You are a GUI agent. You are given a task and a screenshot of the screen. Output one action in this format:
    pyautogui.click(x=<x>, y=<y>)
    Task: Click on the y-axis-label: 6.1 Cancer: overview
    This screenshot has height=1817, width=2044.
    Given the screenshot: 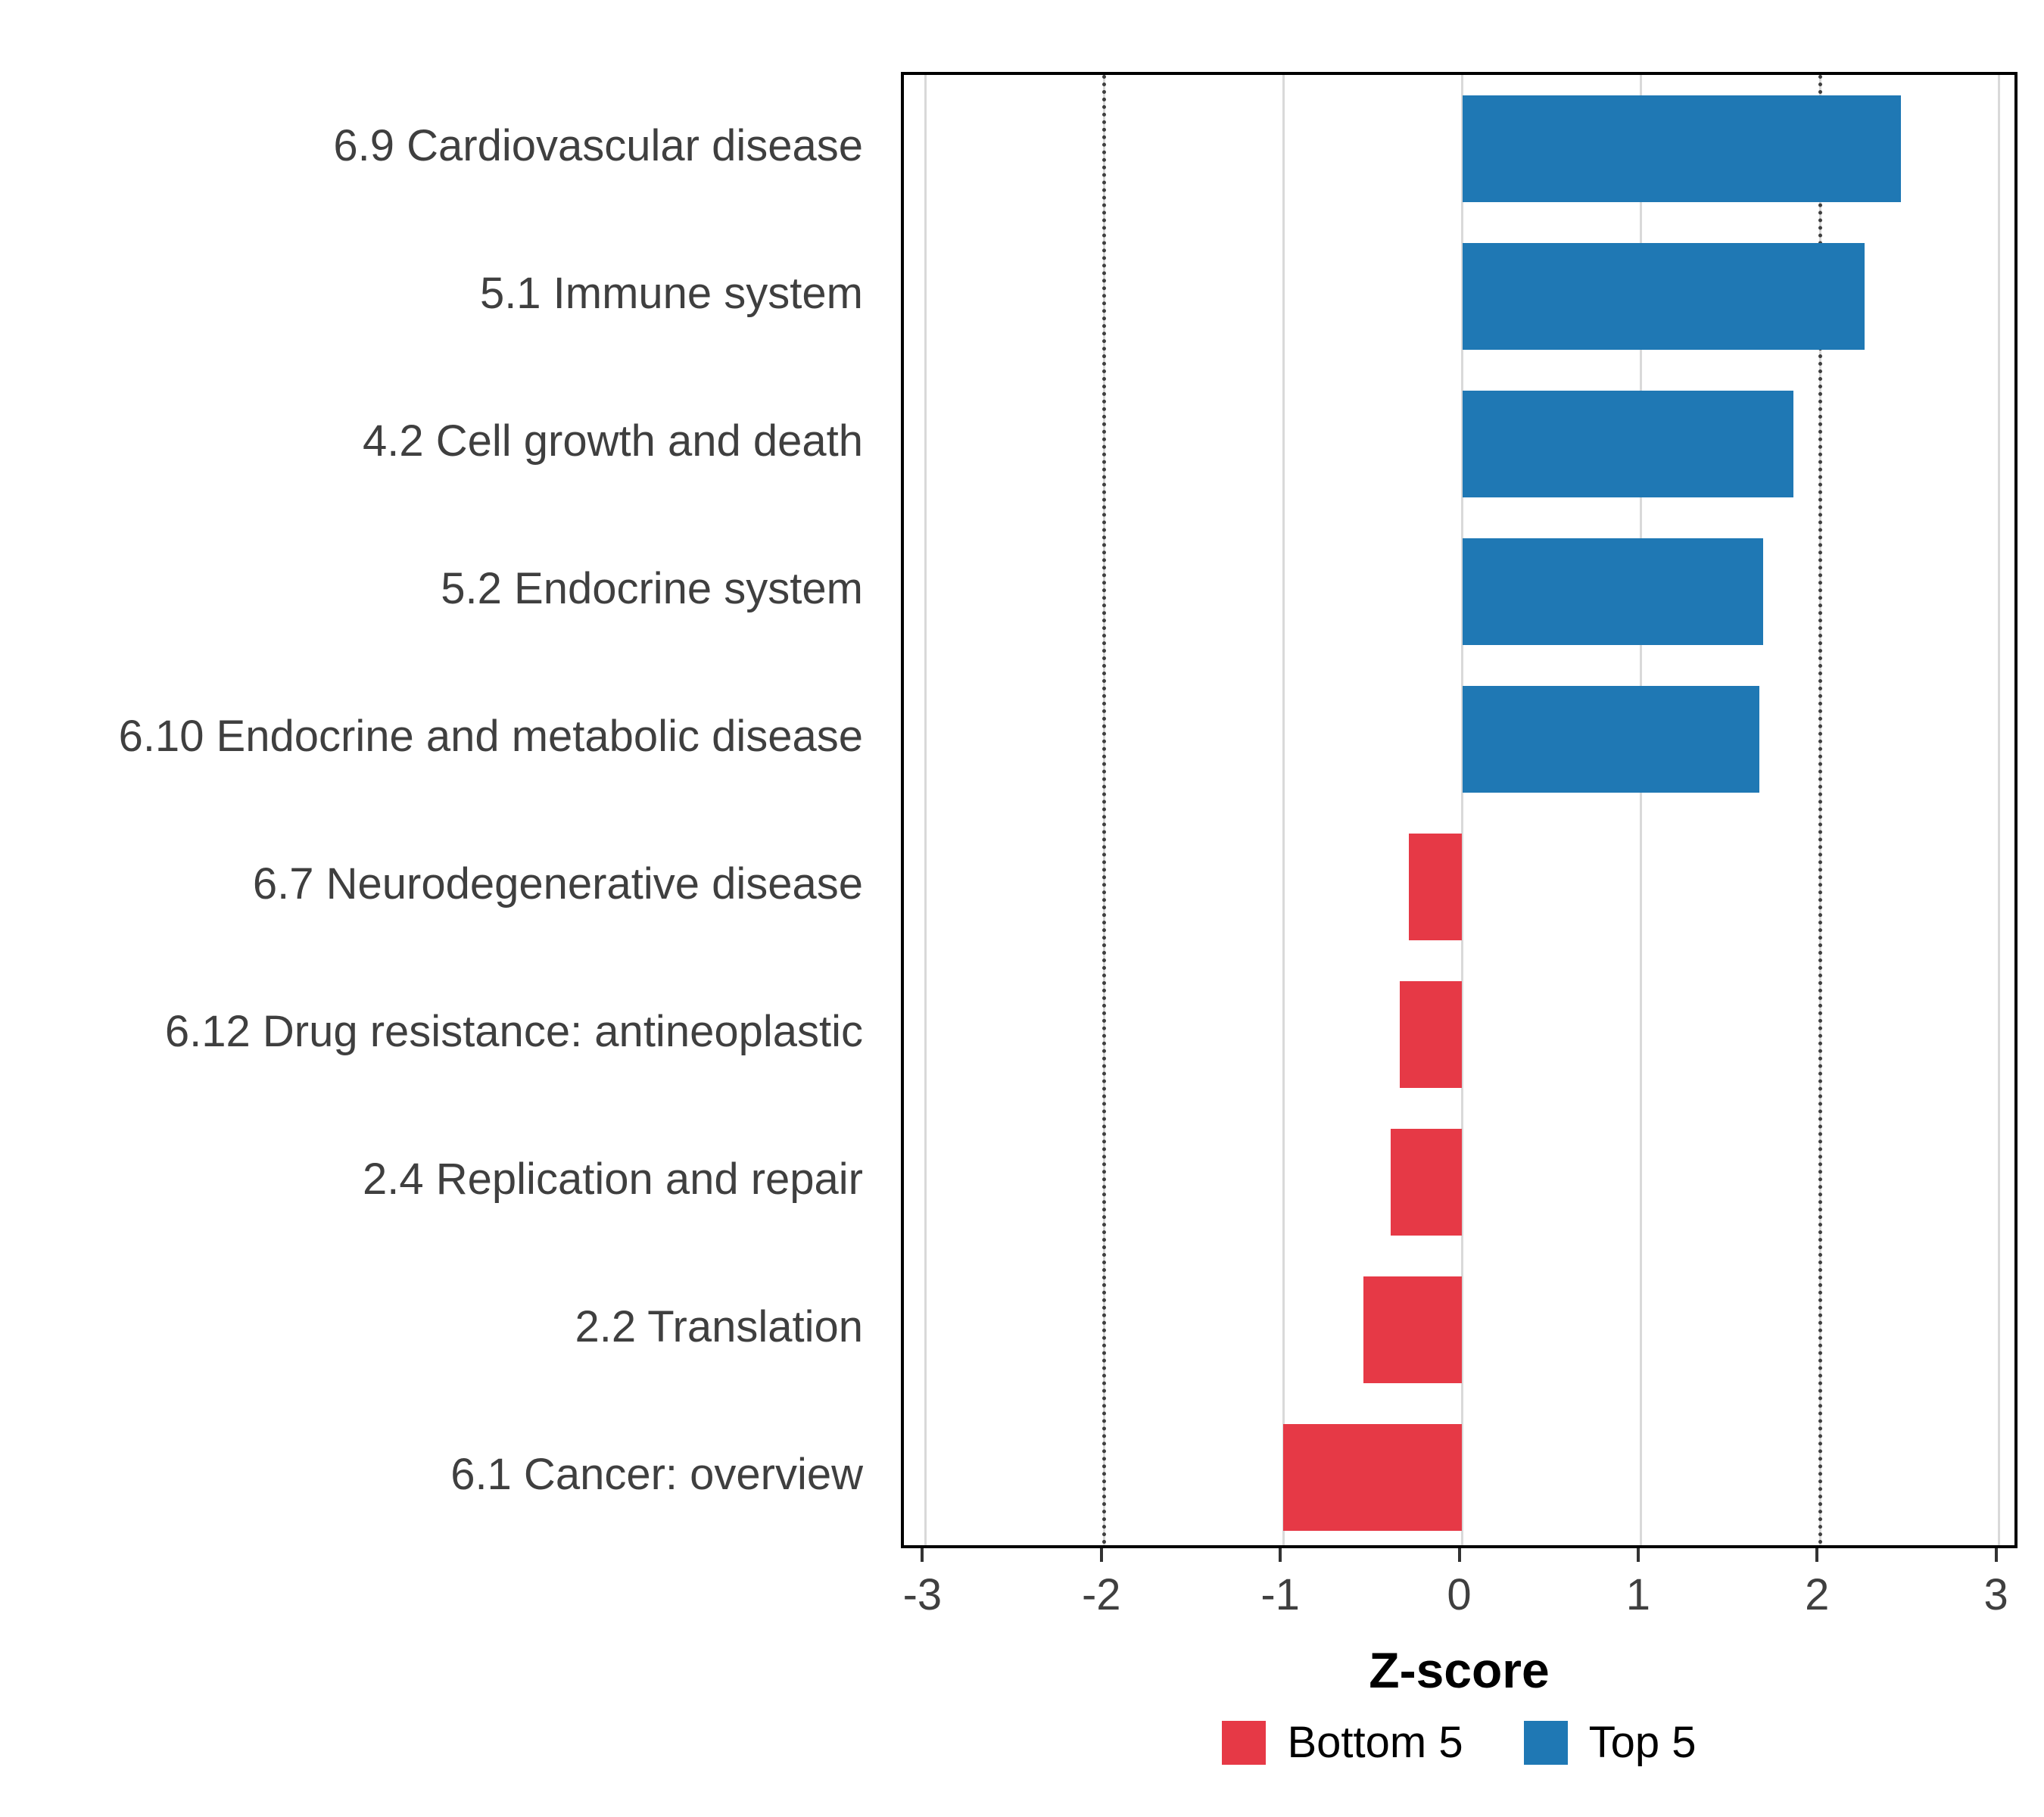 What is the action you would take?
    pyautogui.click(x=656, y=1474)
    